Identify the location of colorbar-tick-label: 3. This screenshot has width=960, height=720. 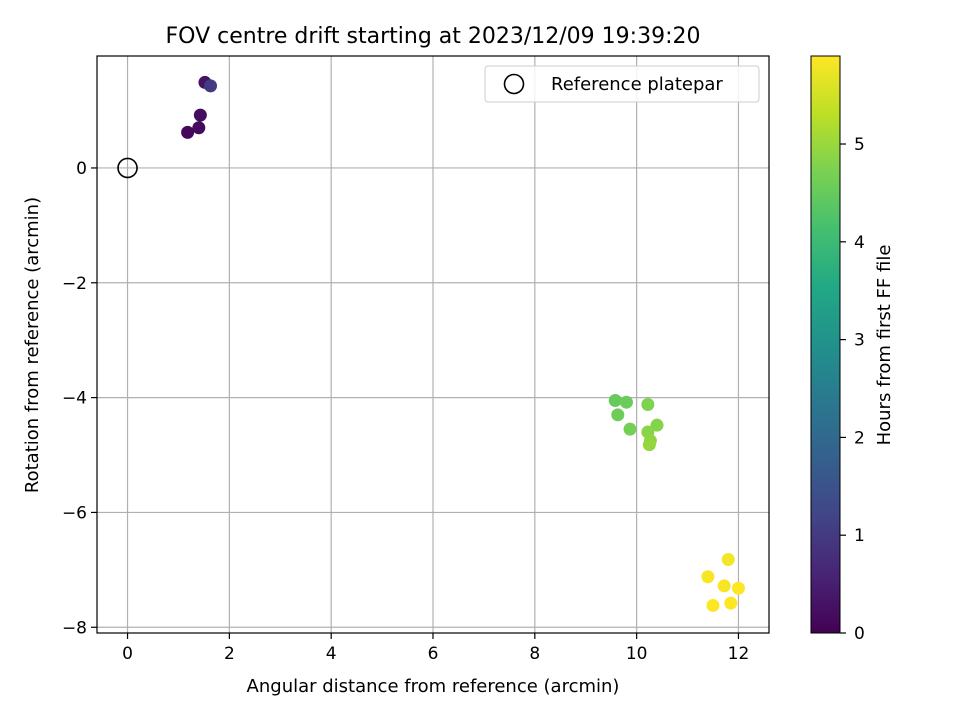
(859, 341).